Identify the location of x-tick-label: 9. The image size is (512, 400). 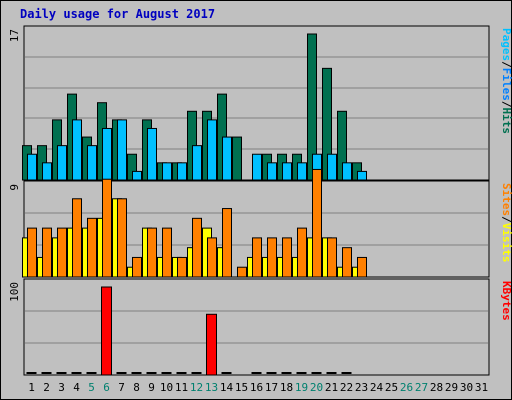
(151, 387).